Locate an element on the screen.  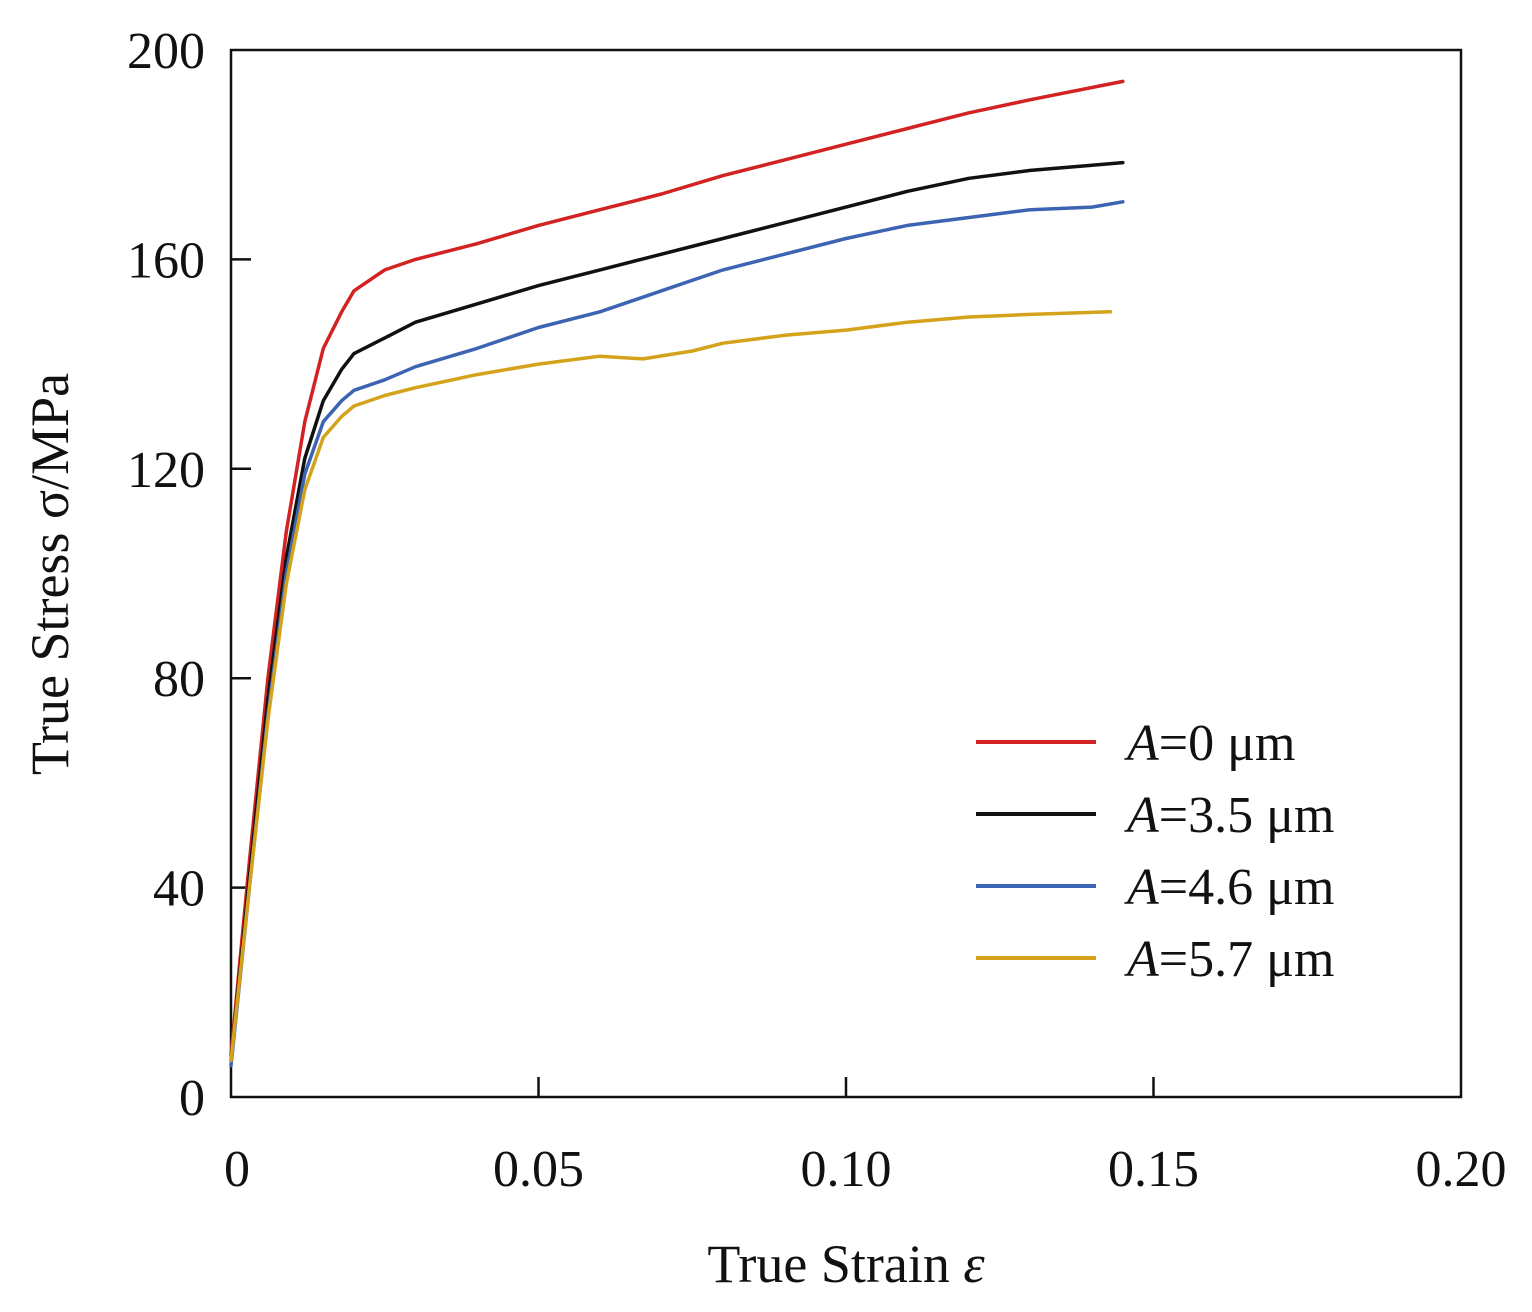
legend-label-4: A=5.7 μm is located at coordinates (1229, 959).